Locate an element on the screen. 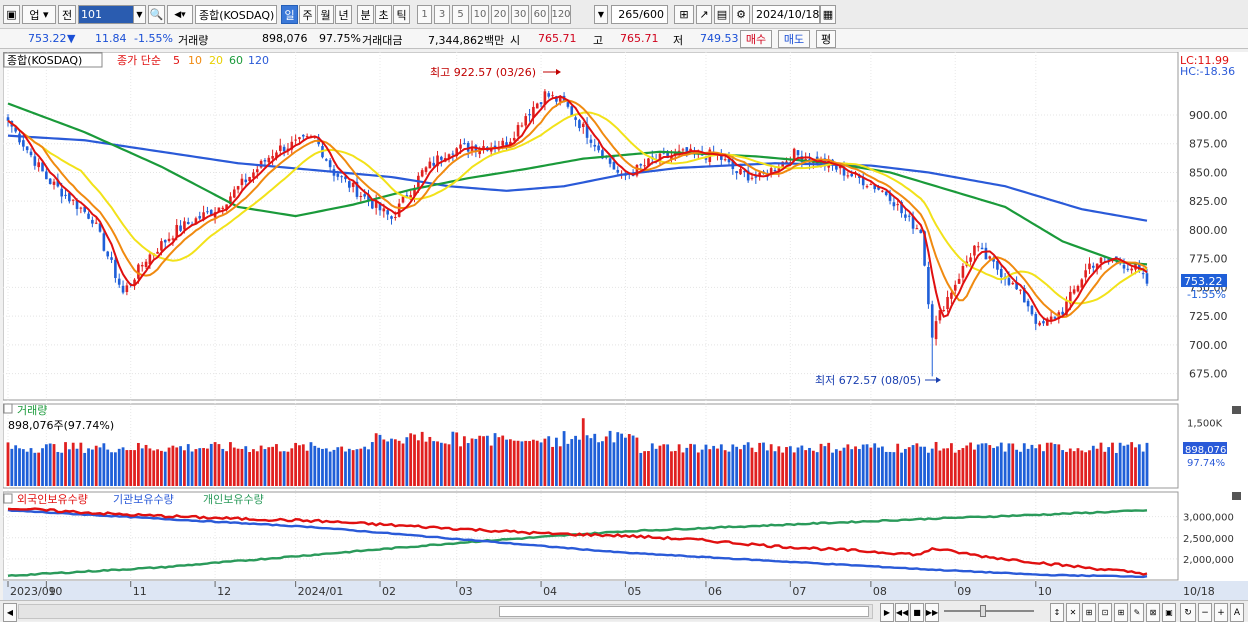 This screenshot has width=1248, height=622. period-tab-4: 분 is located at coordinates (365, 14).